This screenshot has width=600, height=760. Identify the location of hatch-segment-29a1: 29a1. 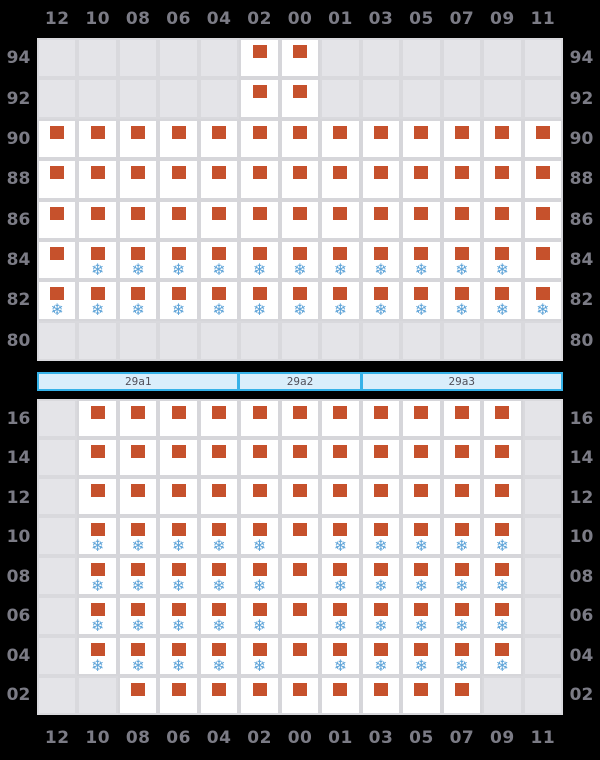
(138, 381).